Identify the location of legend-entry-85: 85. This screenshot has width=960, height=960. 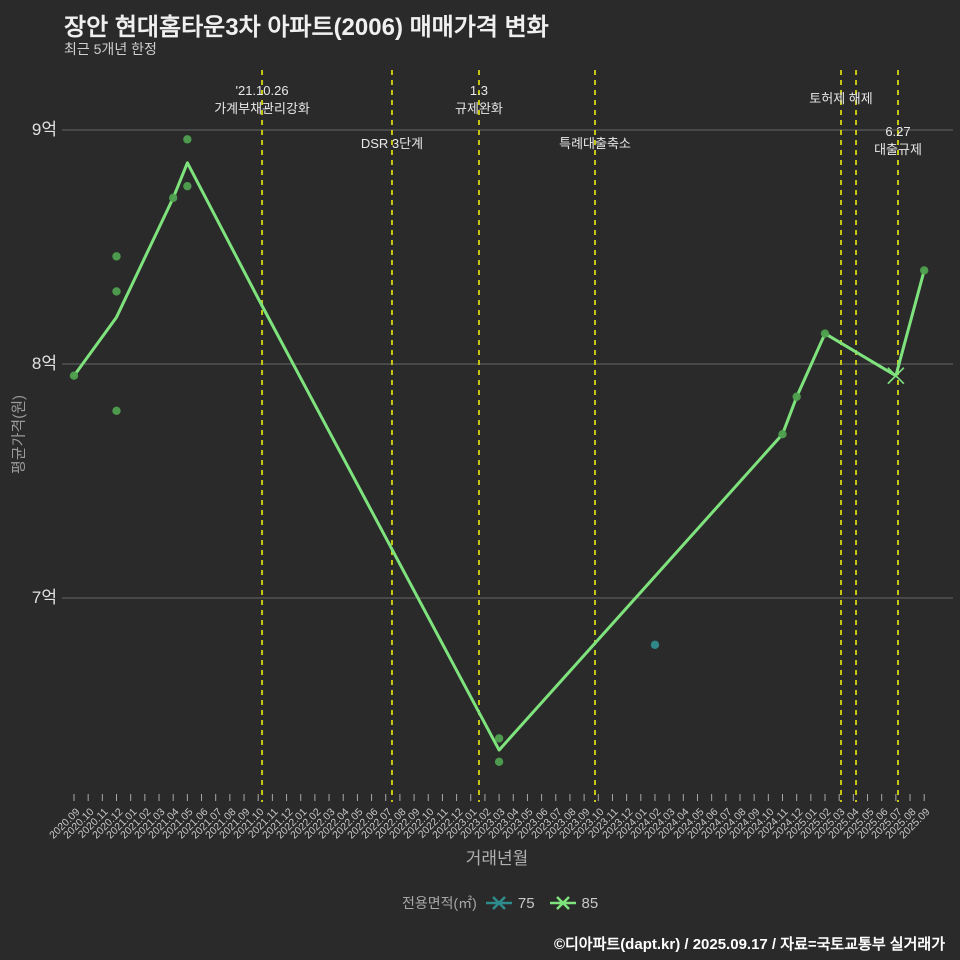
(574, 903).